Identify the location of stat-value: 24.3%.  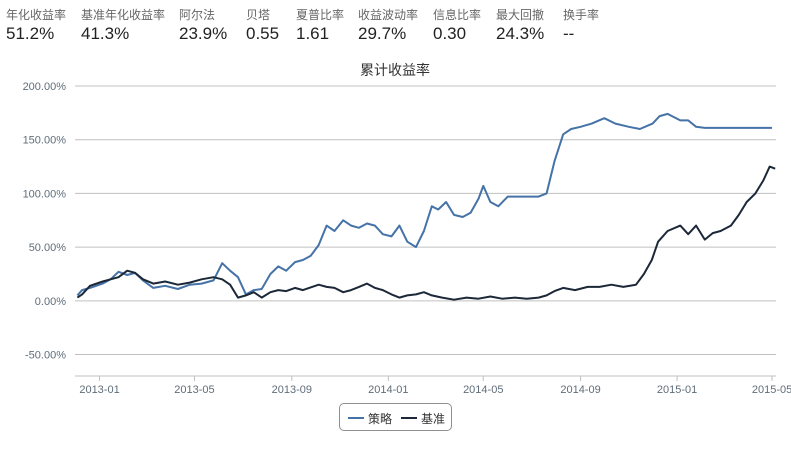
(520, 33).